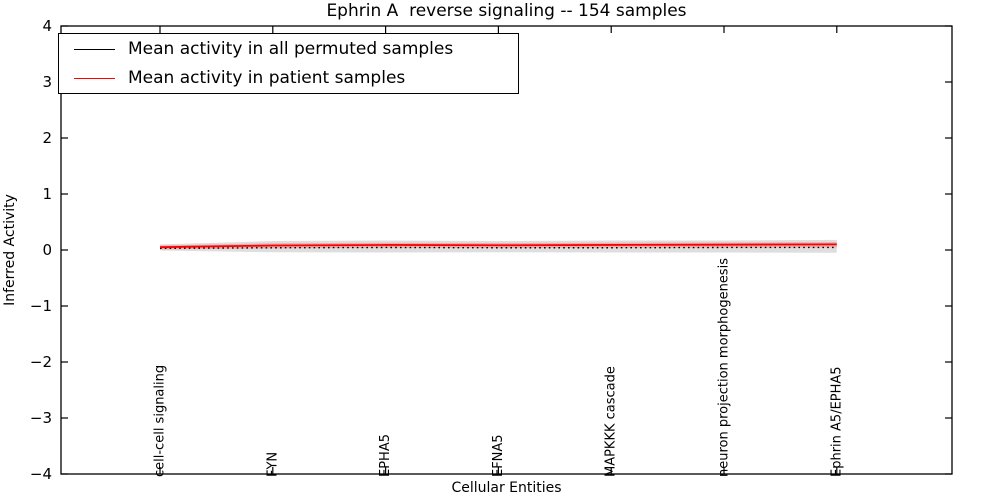 This screenshot has height=500, width=1000. I want to click on svg-text: 4, so click(47, 26).